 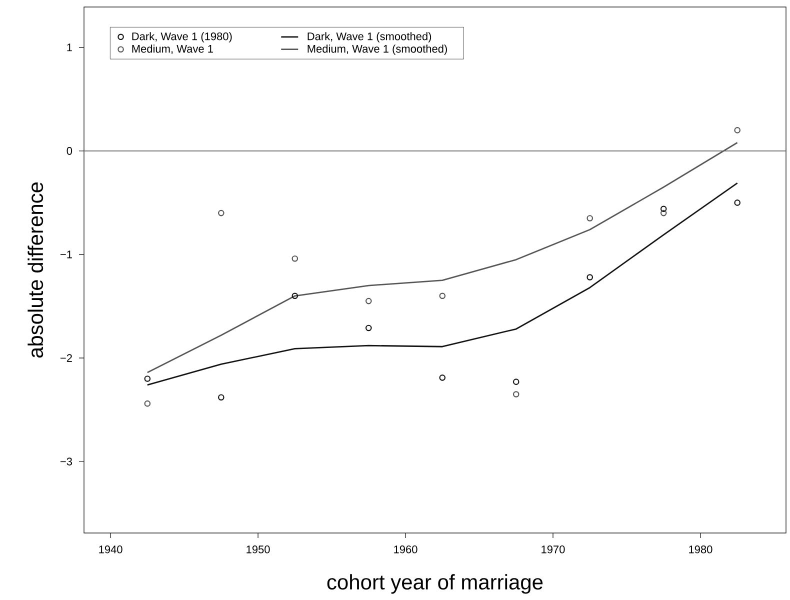 I want to click on x-axis-title: cohort year of marriage, so click(x=435, y=584).